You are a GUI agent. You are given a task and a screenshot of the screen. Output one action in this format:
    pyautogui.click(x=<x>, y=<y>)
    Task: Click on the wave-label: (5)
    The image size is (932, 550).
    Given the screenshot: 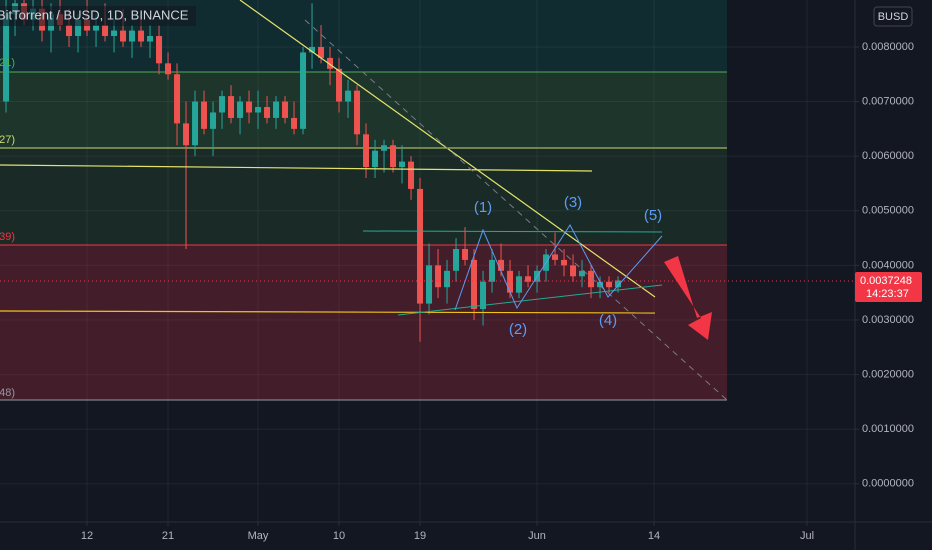 What is the action you would take?
    pyautogui.click(x=653, y=215)
    